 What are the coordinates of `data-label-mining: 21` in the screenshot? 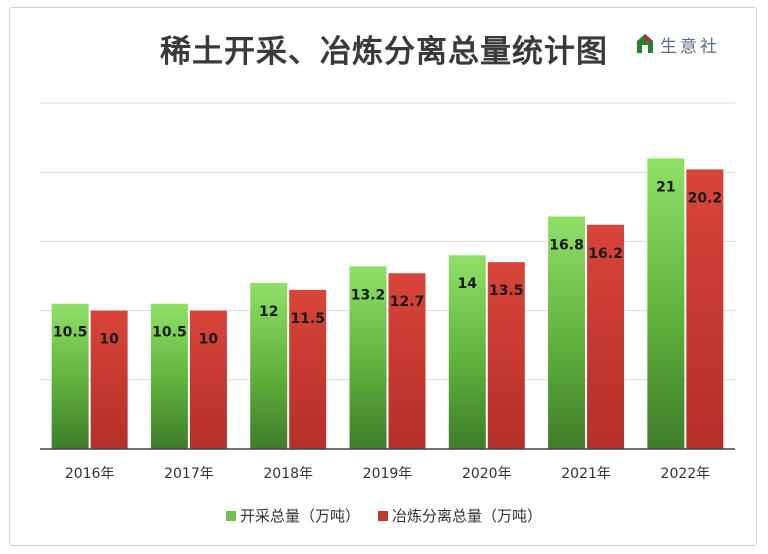 It's located at (665, 187).